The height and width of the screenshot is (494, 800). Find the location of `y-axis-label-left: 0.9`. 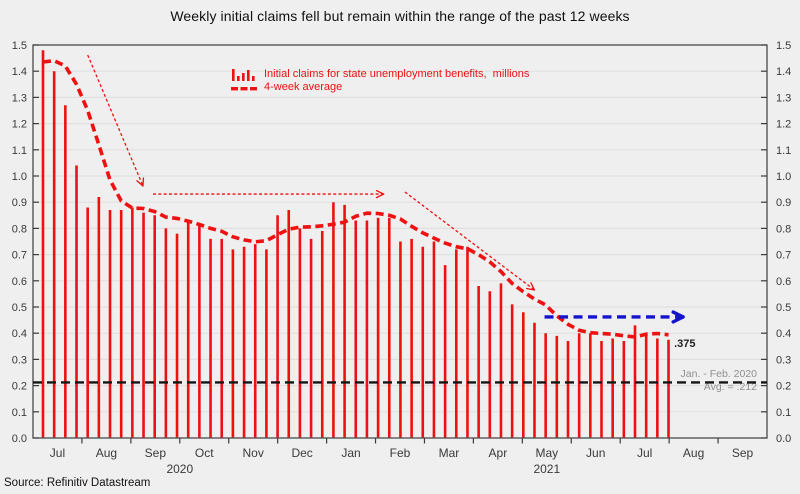

y-axis-label-left: 0.9 is located at coordinates (19, 203).